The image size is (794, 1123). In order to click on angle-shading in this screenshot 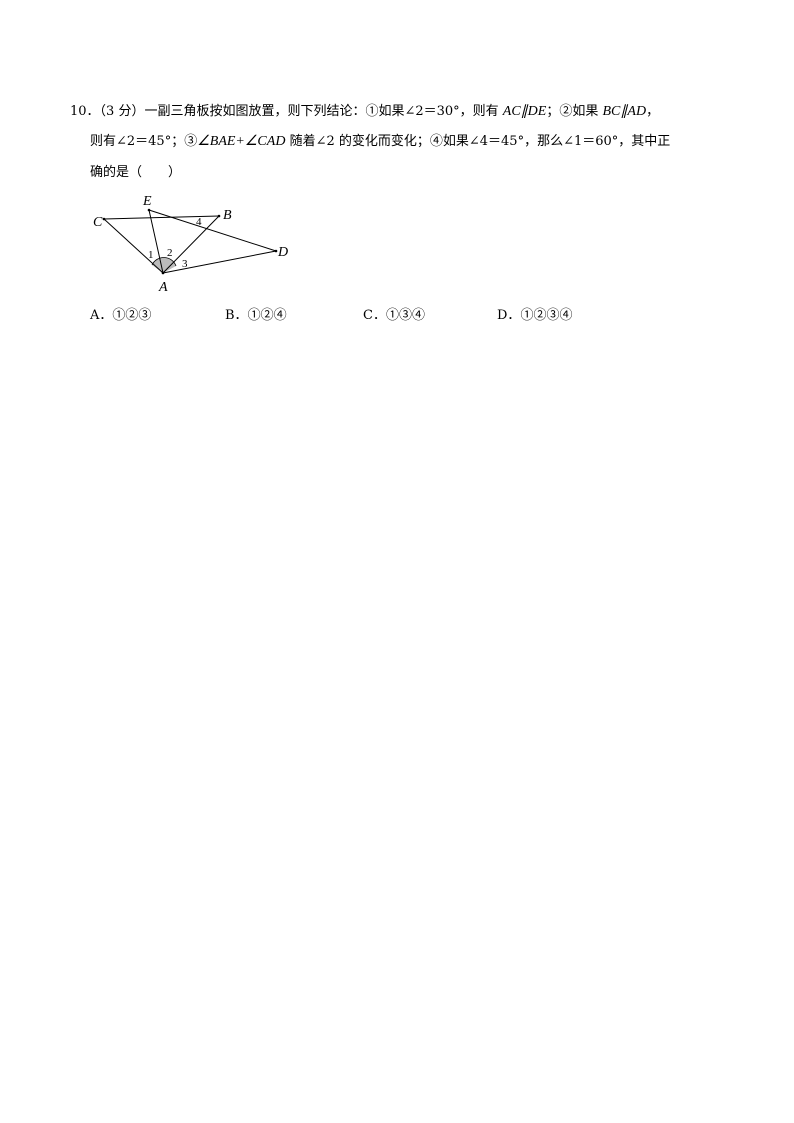, I will do `click(164, 265)`.